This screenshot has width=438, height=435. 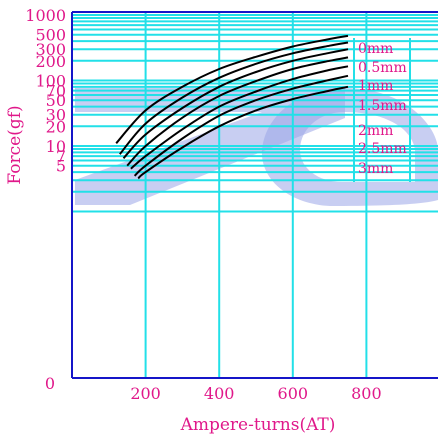 I want to click on series-label-0-5mm: 0.5mm, so click(x=382, y=68).